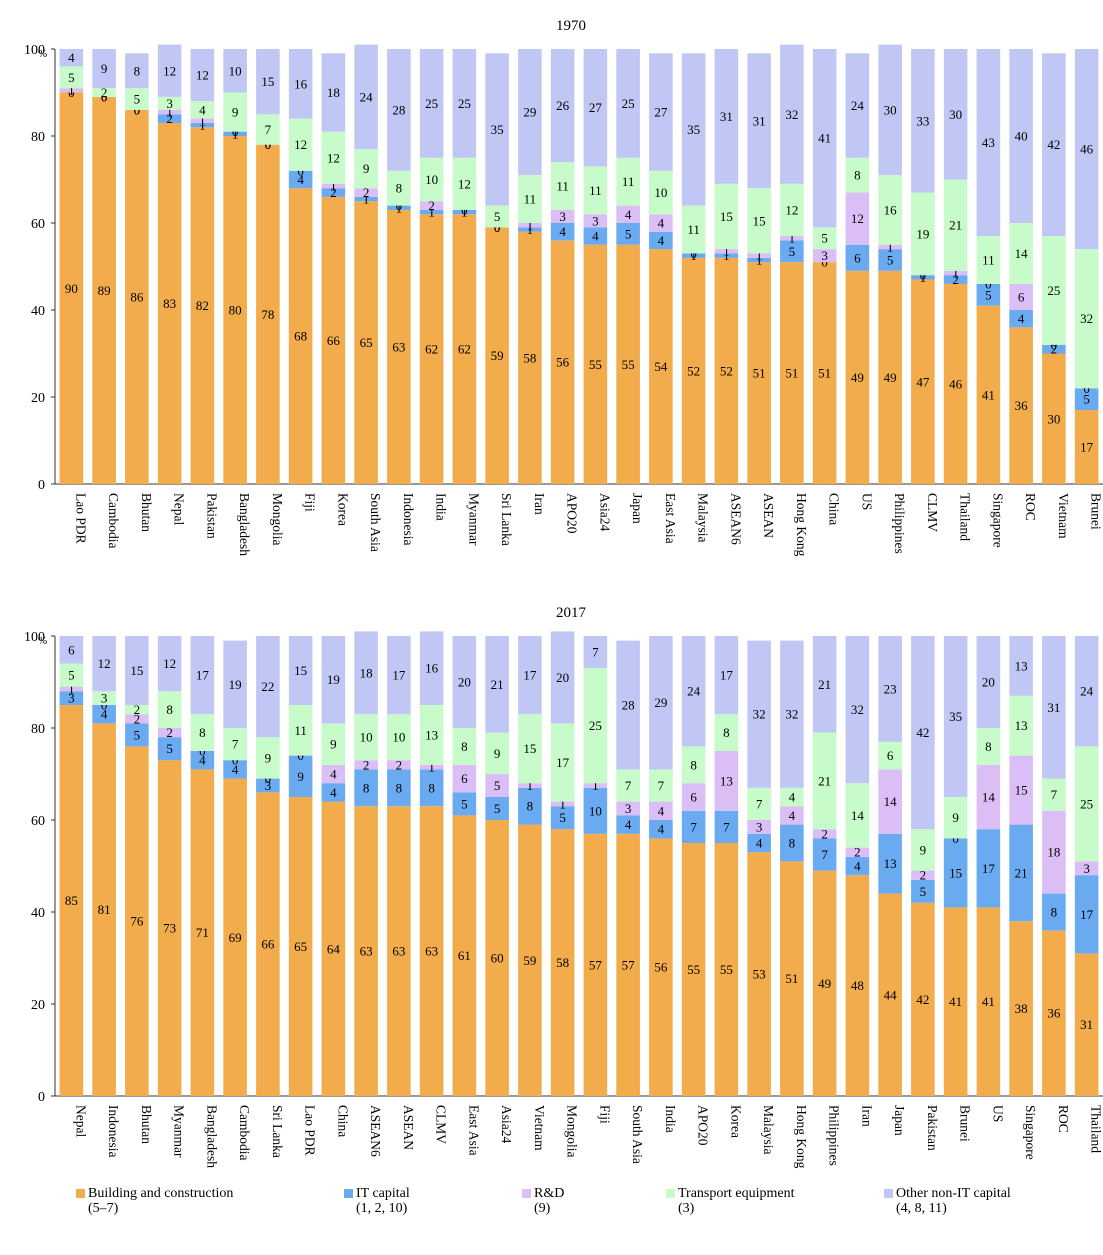 This screenshot has width=1103, height=1255. I want to click on bar-rd-korea, so click(726, 781).